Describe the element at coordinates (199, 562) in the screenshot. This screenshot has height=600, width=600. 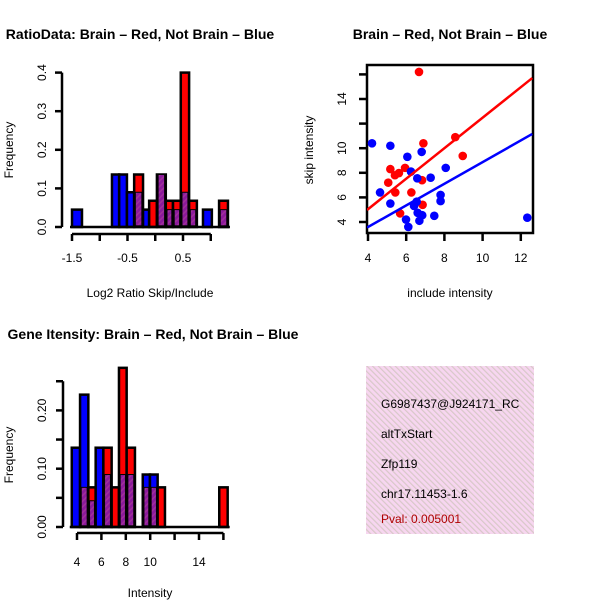
I see `x-tick-label: 14` at that location.